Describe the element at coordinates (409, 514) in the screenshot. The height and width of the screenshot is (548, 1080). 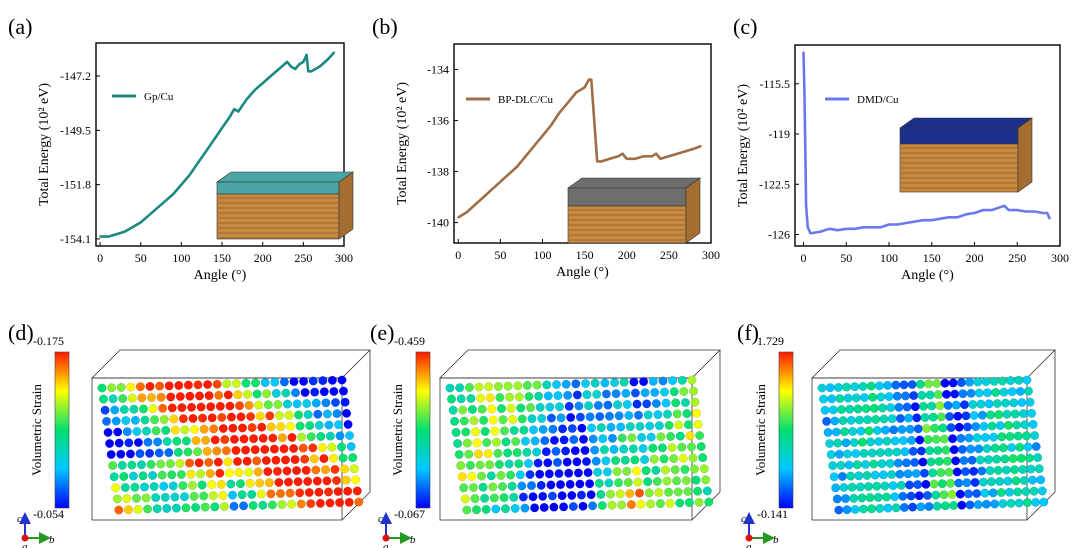
I see `colorbar-min-label: -0.067` at that location.